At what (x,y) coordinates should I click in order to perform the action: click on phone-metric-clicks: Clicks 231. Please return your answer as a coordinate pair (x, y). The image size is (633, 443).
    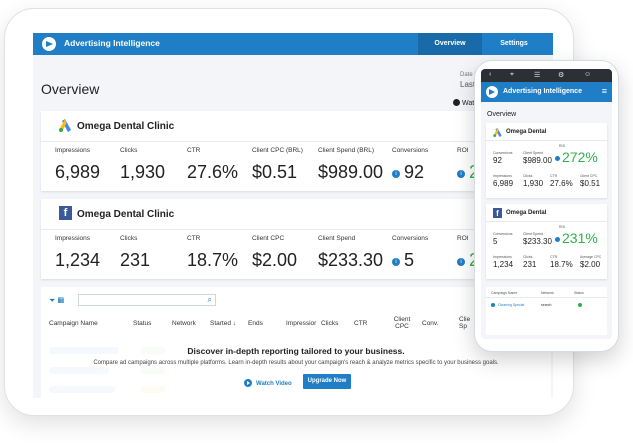
    Looking at the image, I should click on (530, 262).